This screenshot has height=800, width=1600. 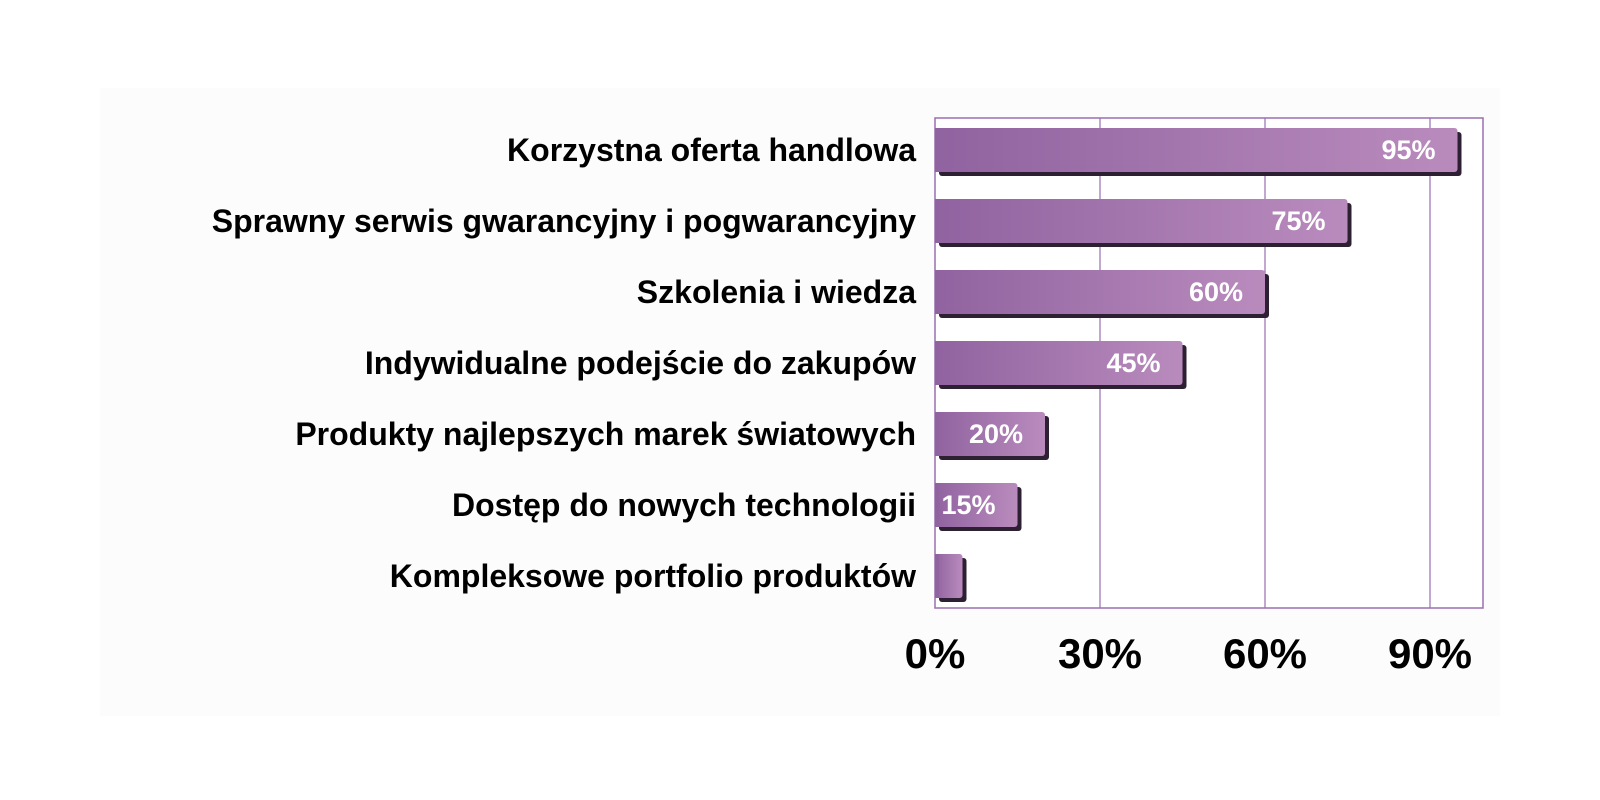 I want to click on x-tick-label: 0%, so click(x=935, y=653).